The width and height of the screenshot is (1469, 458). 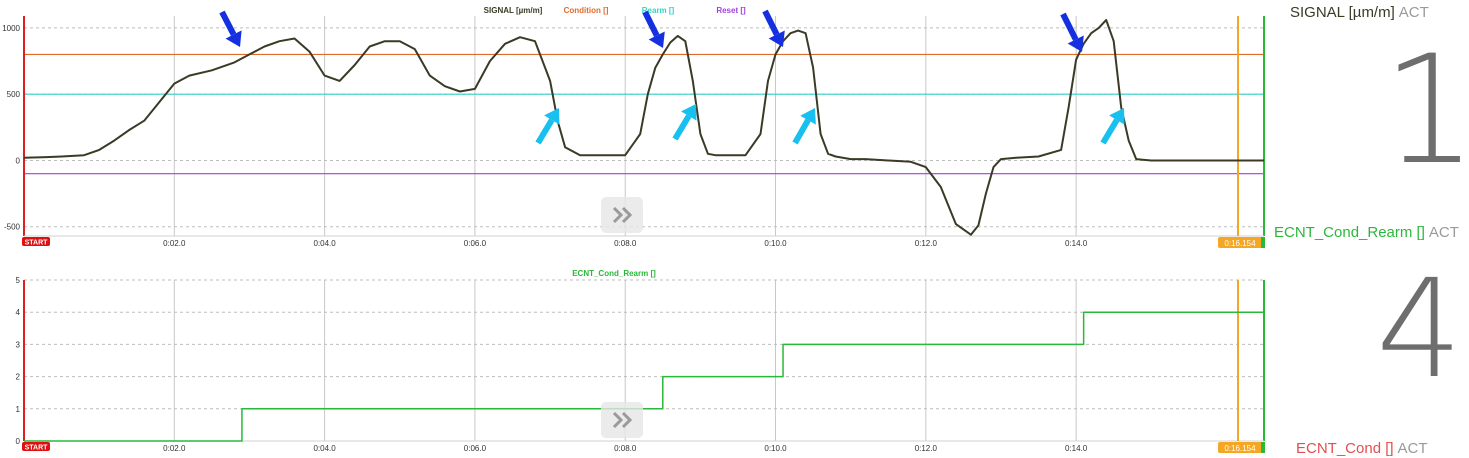 What do you see at coordinates (18, 409) in the screenshot?
I see `y-tick-label: 1` at bounding box center [18, 409].